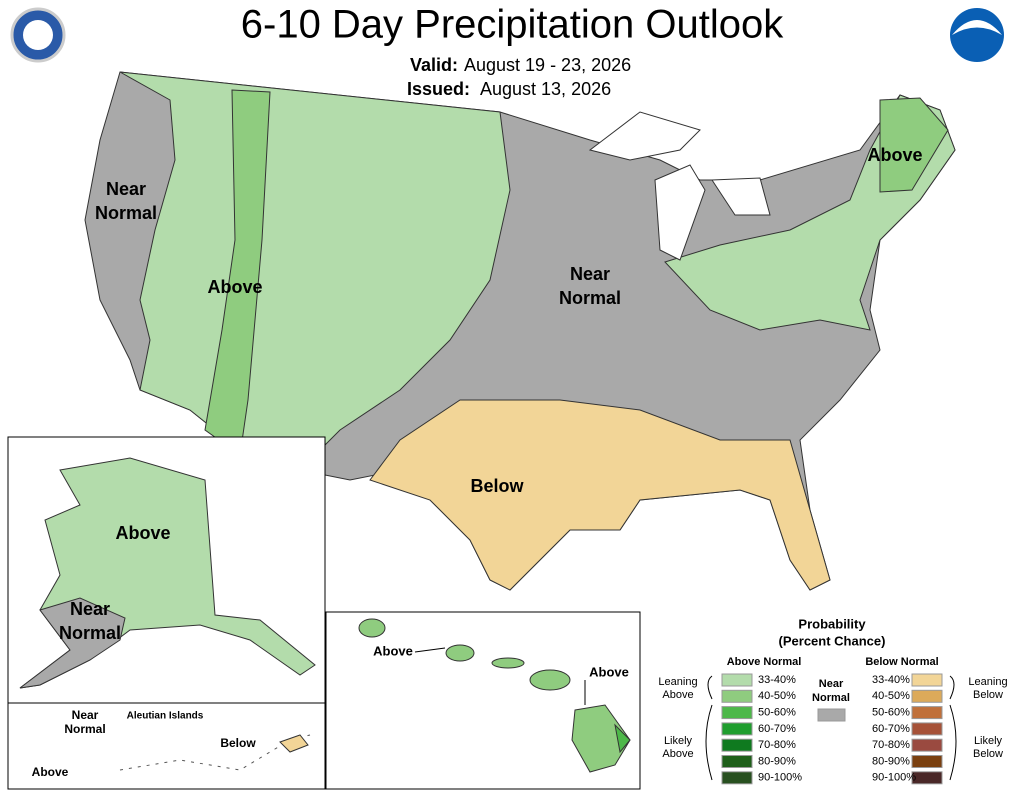  I want to click on aleutian-inset, so click(166, 746).